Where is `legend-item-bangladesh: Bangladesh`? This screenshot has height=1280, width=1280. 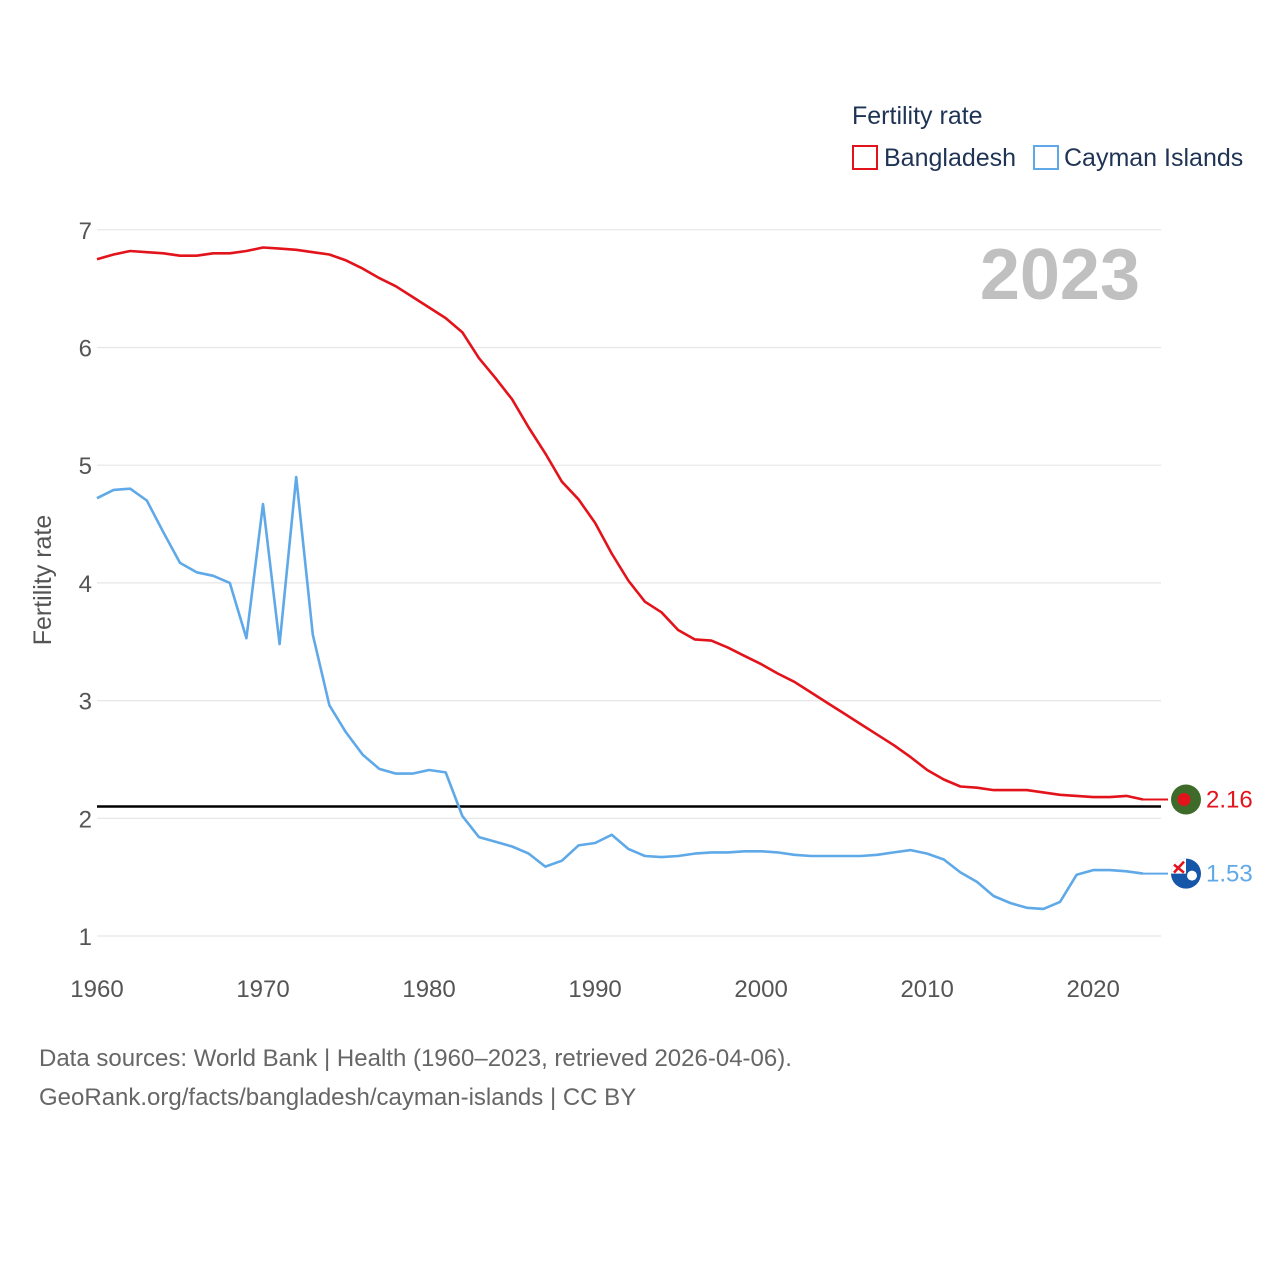
legend-item-bangladesh: Bangladesh is located at coordinates (934, 158).